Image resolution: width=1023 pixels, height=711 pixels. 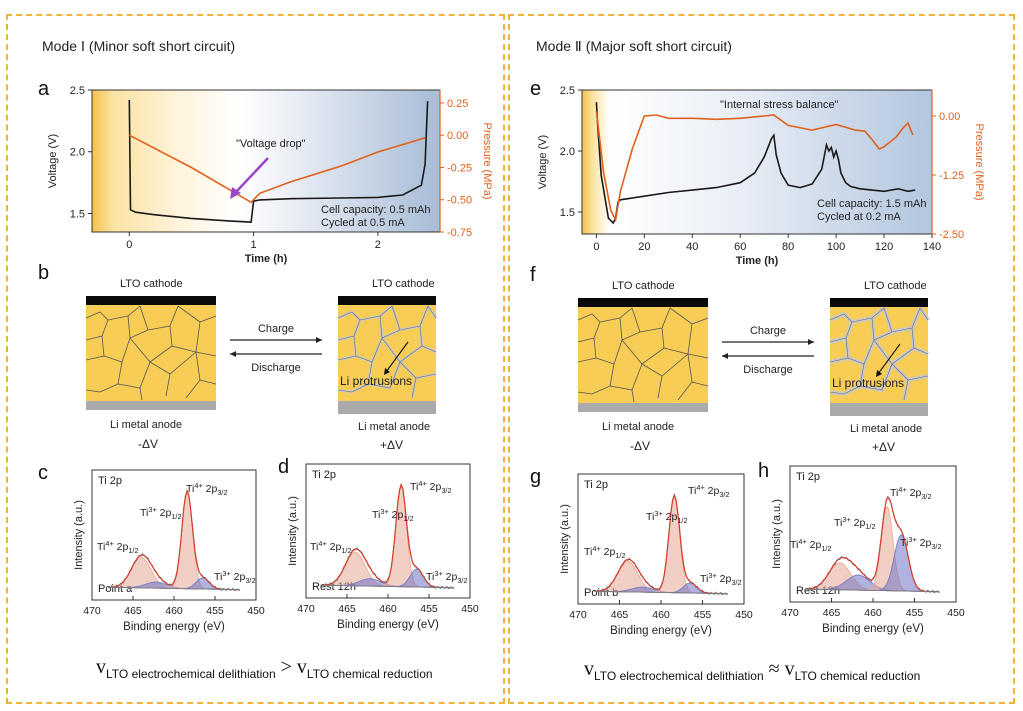 I want to click on xps-c-frame, so click(x=174, y=535).